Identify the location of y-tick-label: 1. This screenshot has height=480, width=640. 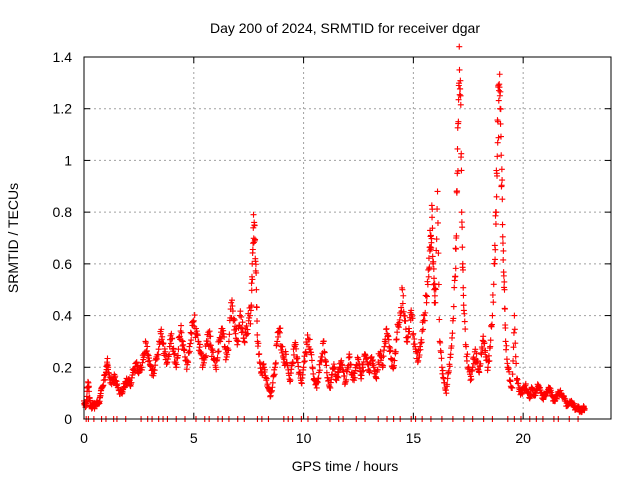
(68, 160).